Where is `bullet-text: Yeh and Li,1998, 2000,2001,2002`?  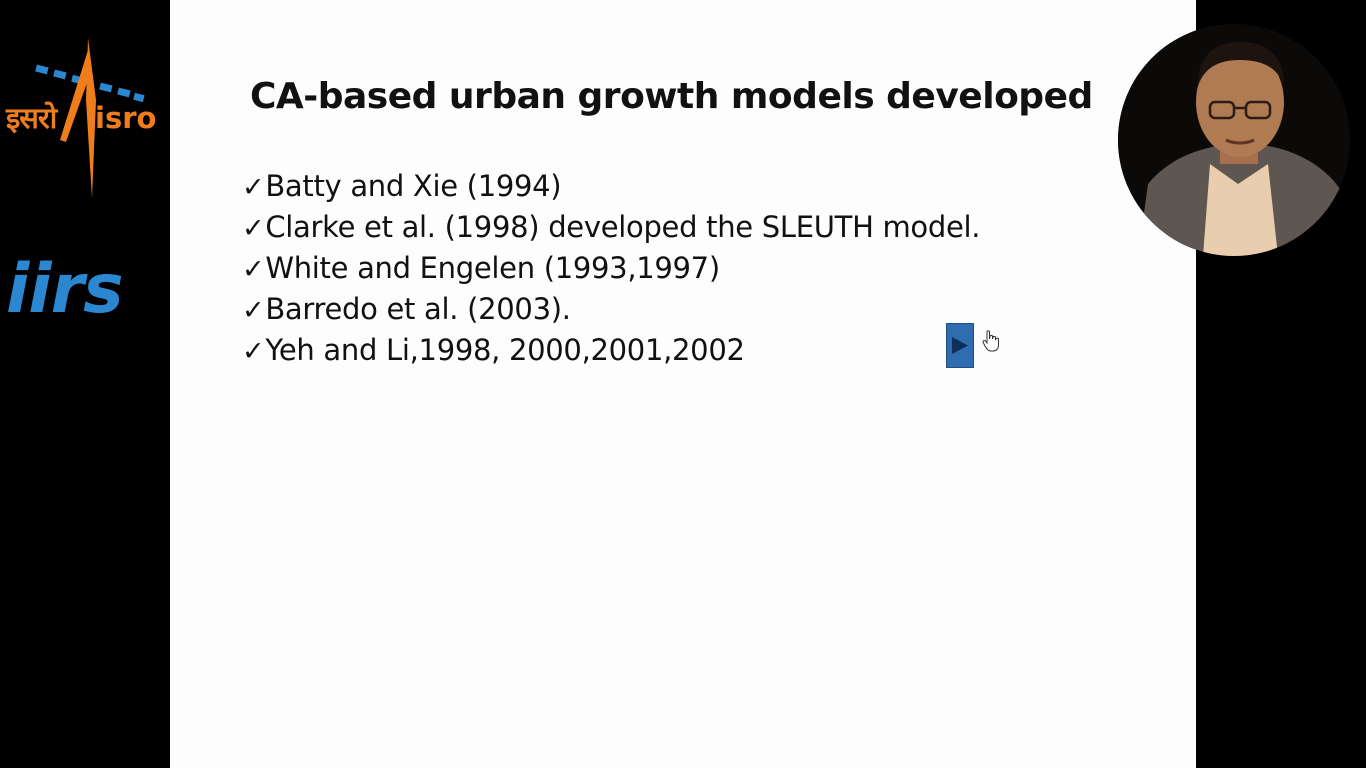 bullet-text: Yeh and Li,1998, 2000,2001,2002 is located at coordinates (505, 350).